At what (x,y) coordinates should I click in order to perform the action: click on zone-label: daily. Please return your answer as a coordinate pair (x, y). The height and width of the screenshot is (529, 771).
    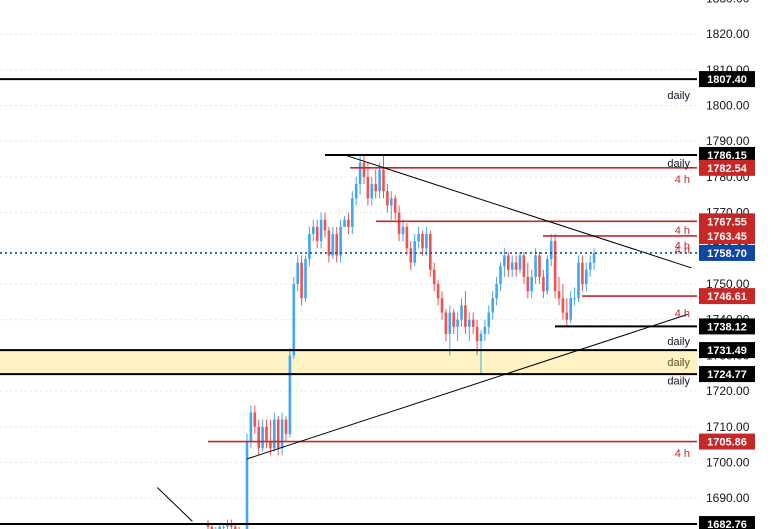
    Looking at the image, I should click on (678, 363).